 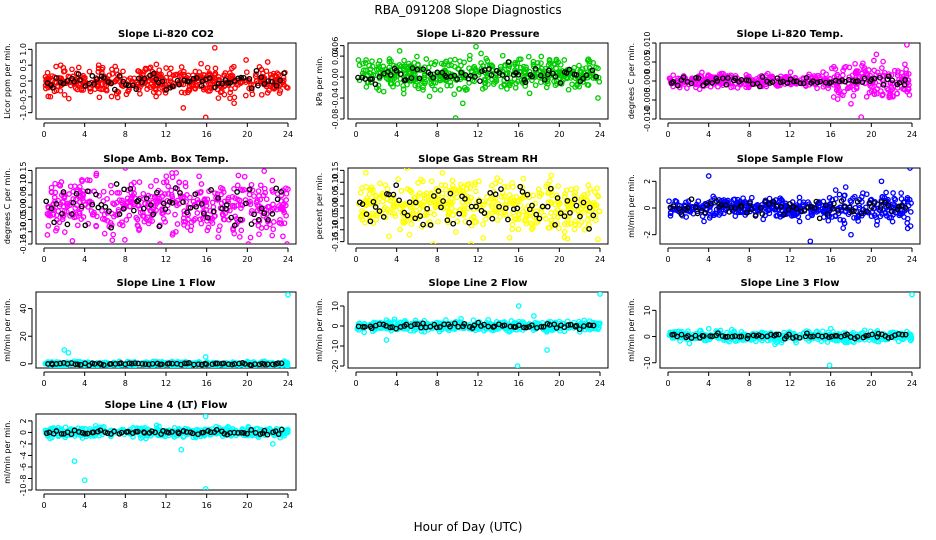 What do you see at coordinates (166, 134) in the screenshot?
I see `x-tick-label: 12` at bounding box center [166, 134].